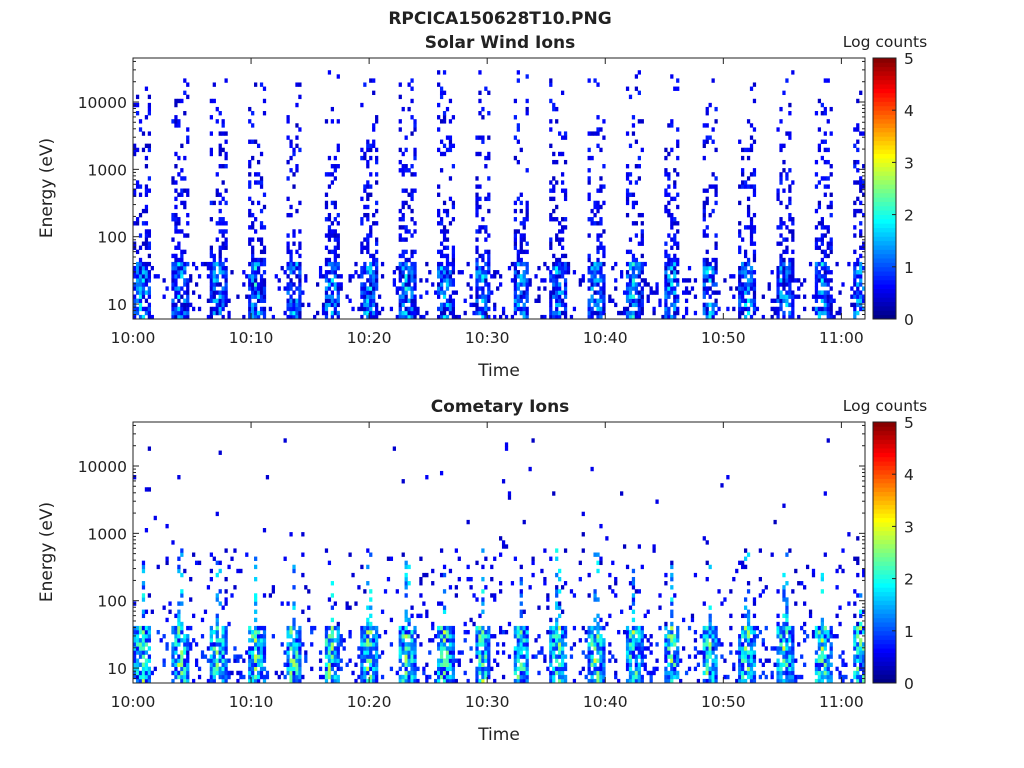 The width and height of the screenshot is (1024, 768). I want to click on colorbar-swatch, so click(884, 299).